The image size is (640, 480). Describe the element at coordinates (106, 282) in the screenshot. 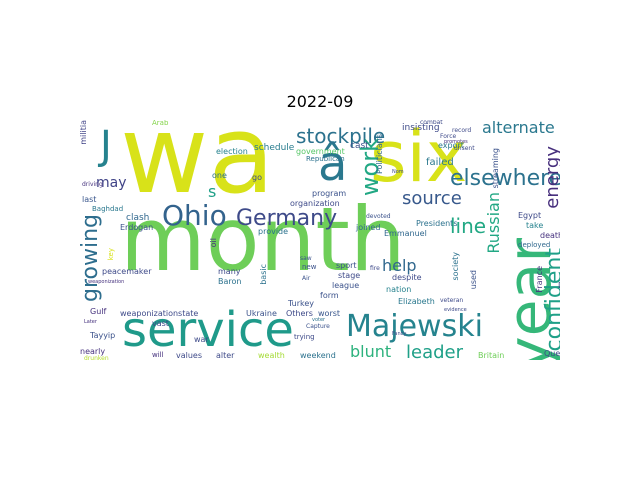

I see `word-weaponization: weaponization` at that location.